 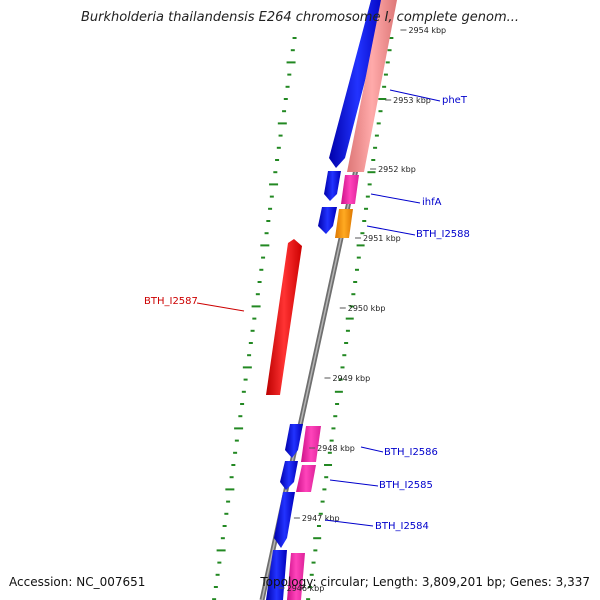 What do you see at coordinates (254, 318) in the screenshot?
I see `gc-skew-track-left` at bounding box center [254, 318].